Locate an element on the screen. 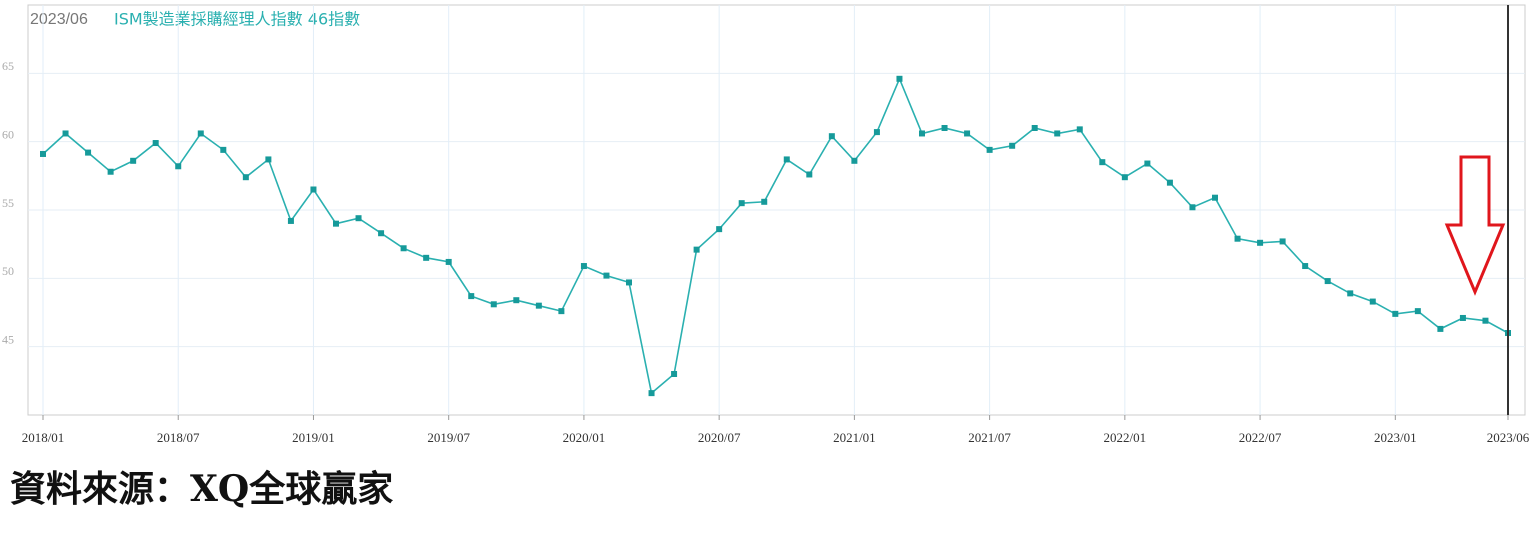 The image size is (1536, 534). x-tick-label: 2022/07 is located at coordinates (1260, 437).